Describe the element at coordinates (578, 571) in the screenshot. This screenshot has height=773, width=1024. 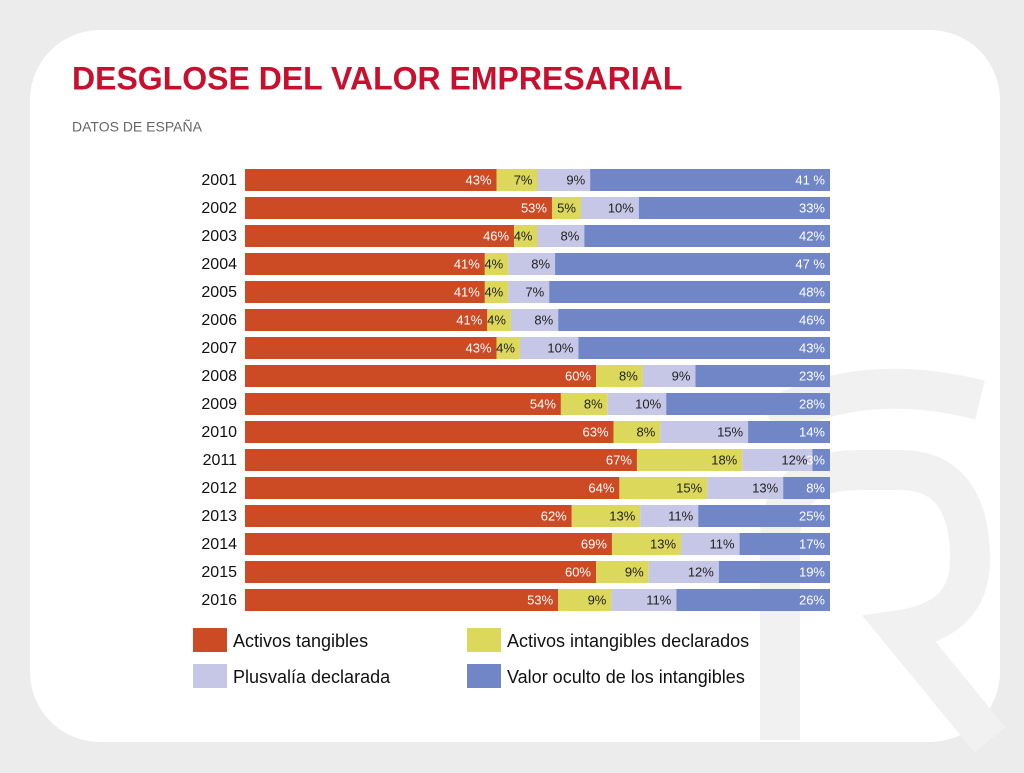
I see `value-label: 60%` at that location.